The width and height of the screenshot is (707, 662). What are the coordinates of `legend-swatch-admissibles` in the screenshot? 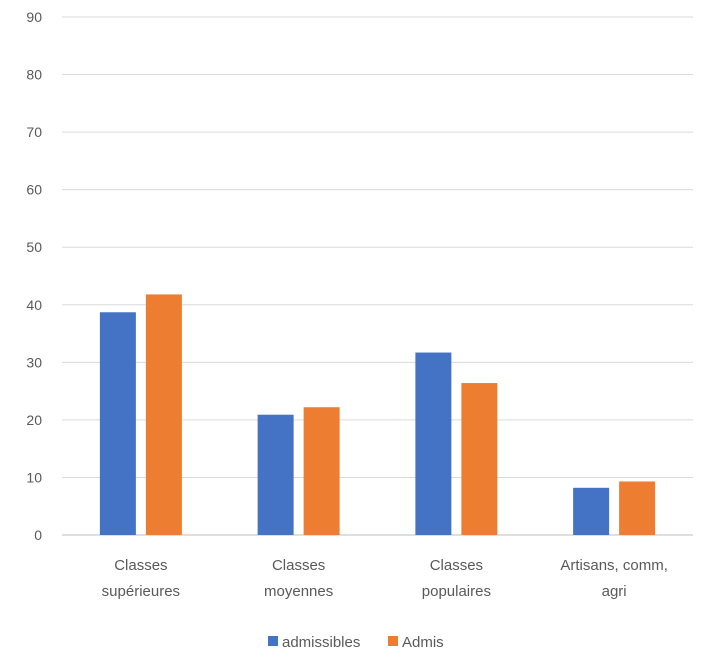 It's located at (273, 641).